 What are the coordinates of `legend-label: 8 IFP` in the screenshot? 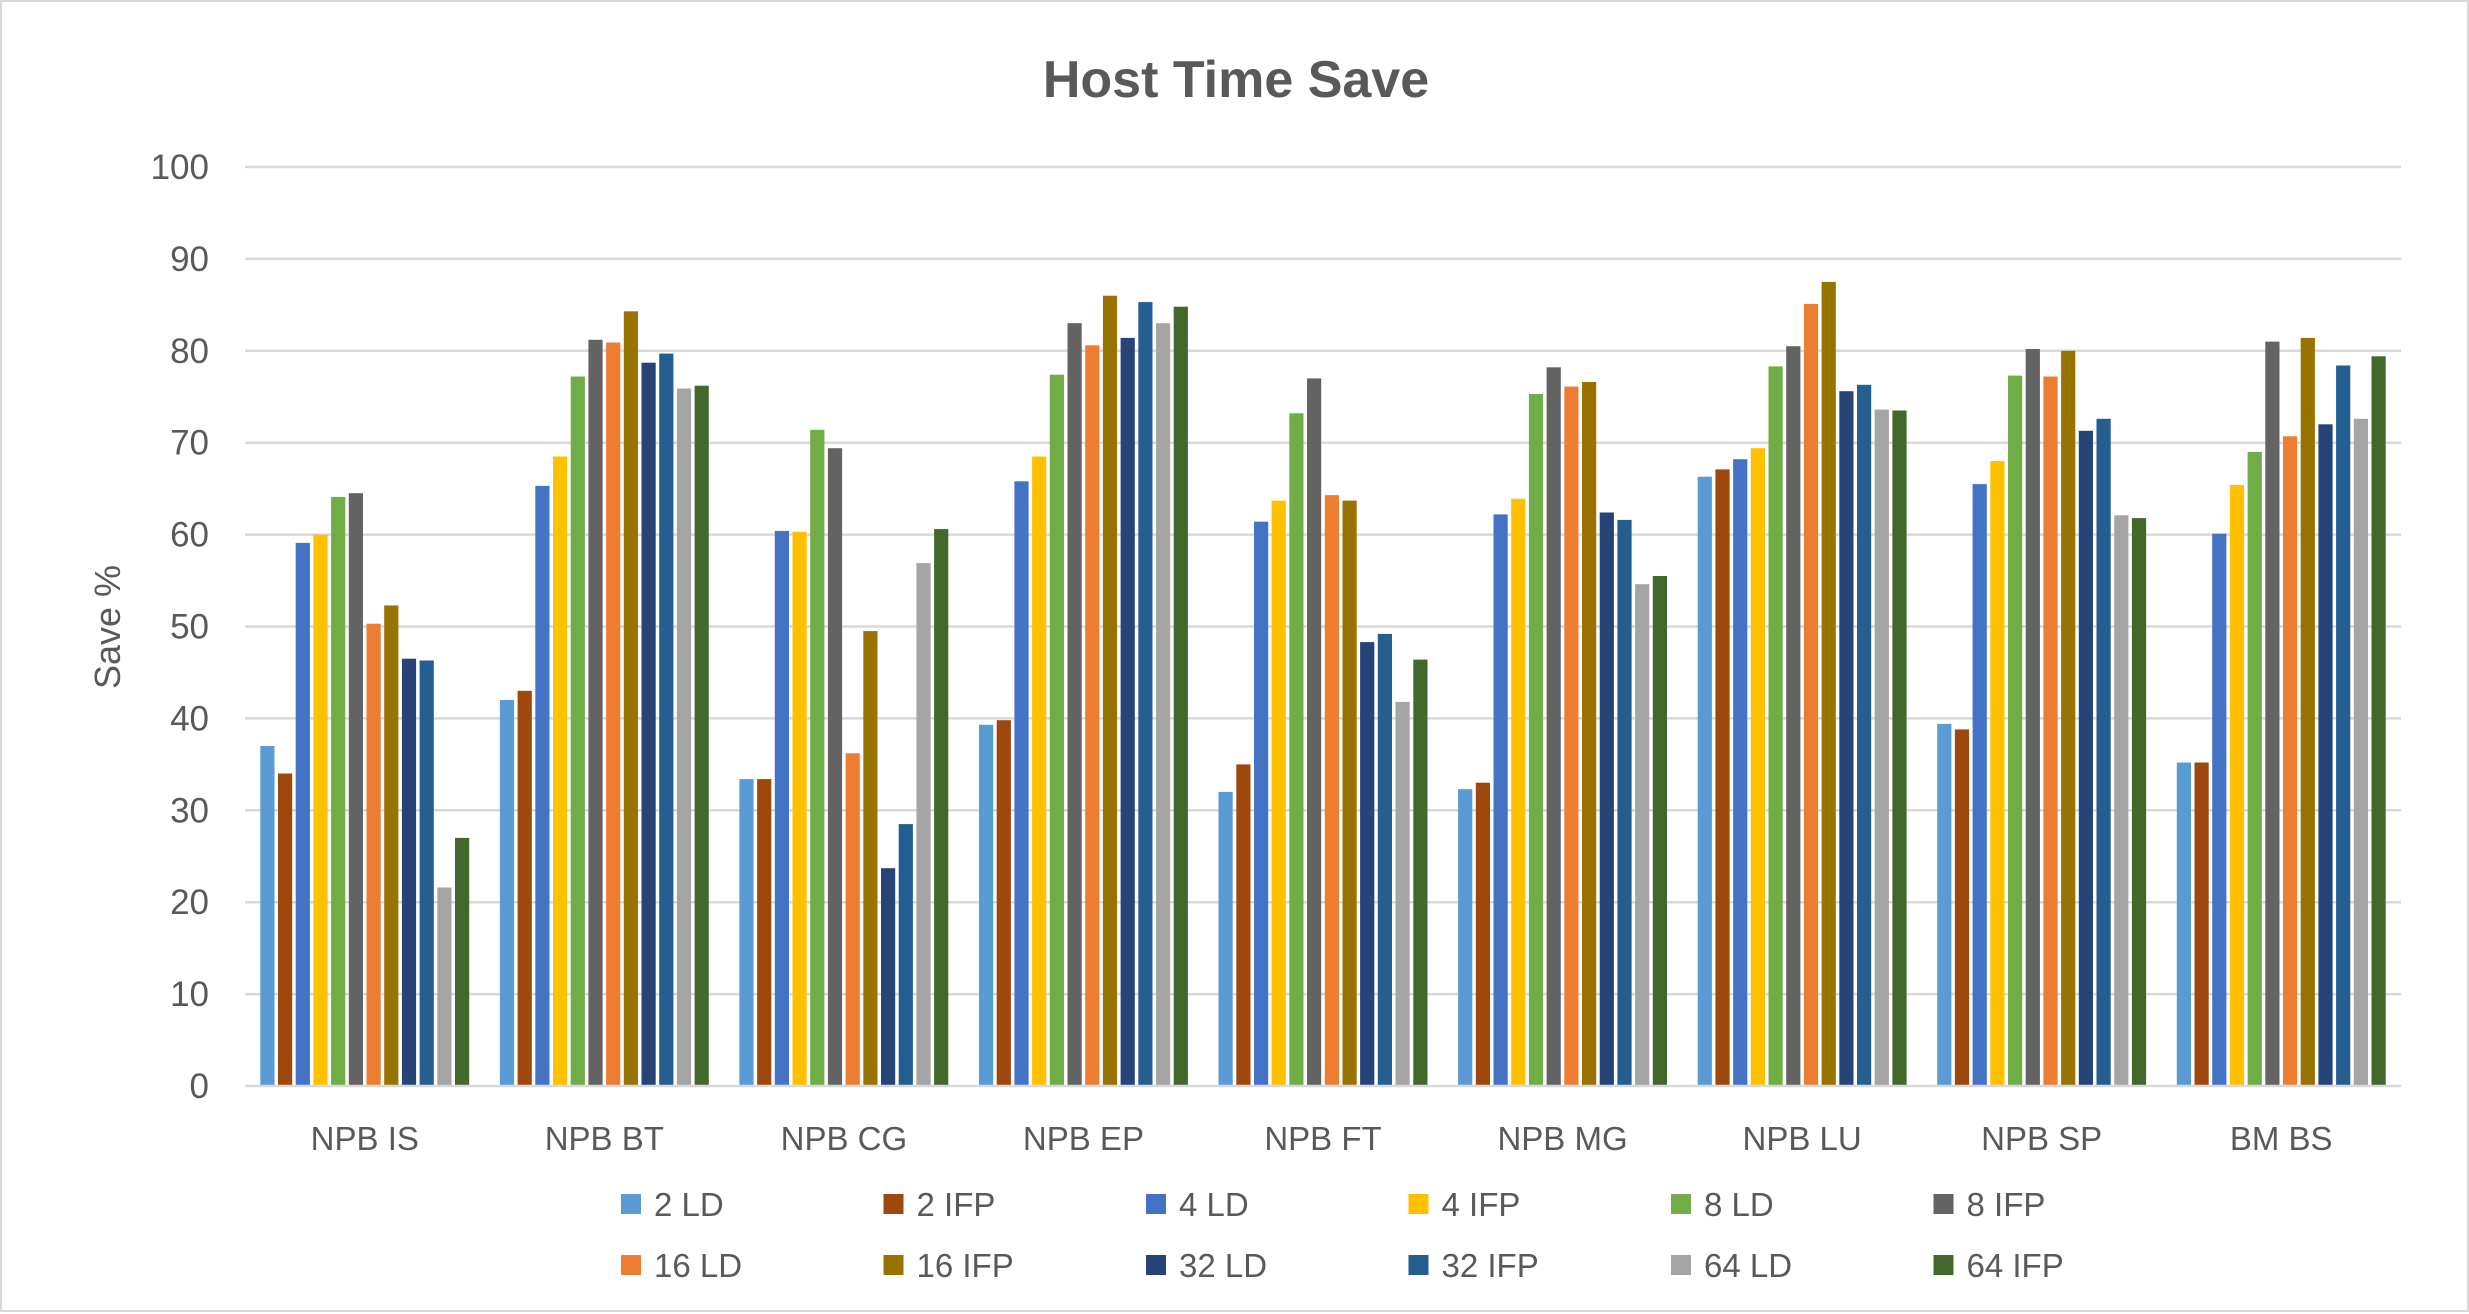 It's located at (2006, 1204).